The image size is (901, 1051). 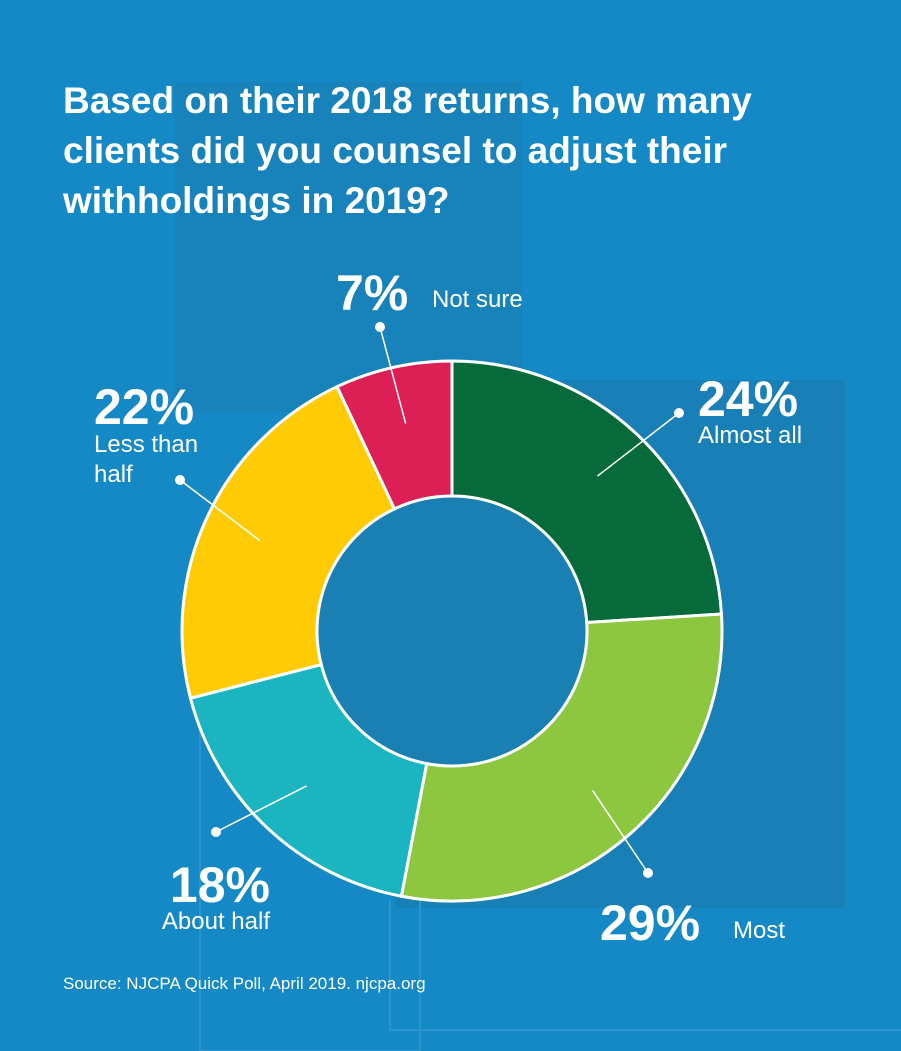 What do you see at coordinates (750, 435) in the screenshot?
I see `category-label: Almost all` at bounding box center [750, 435].